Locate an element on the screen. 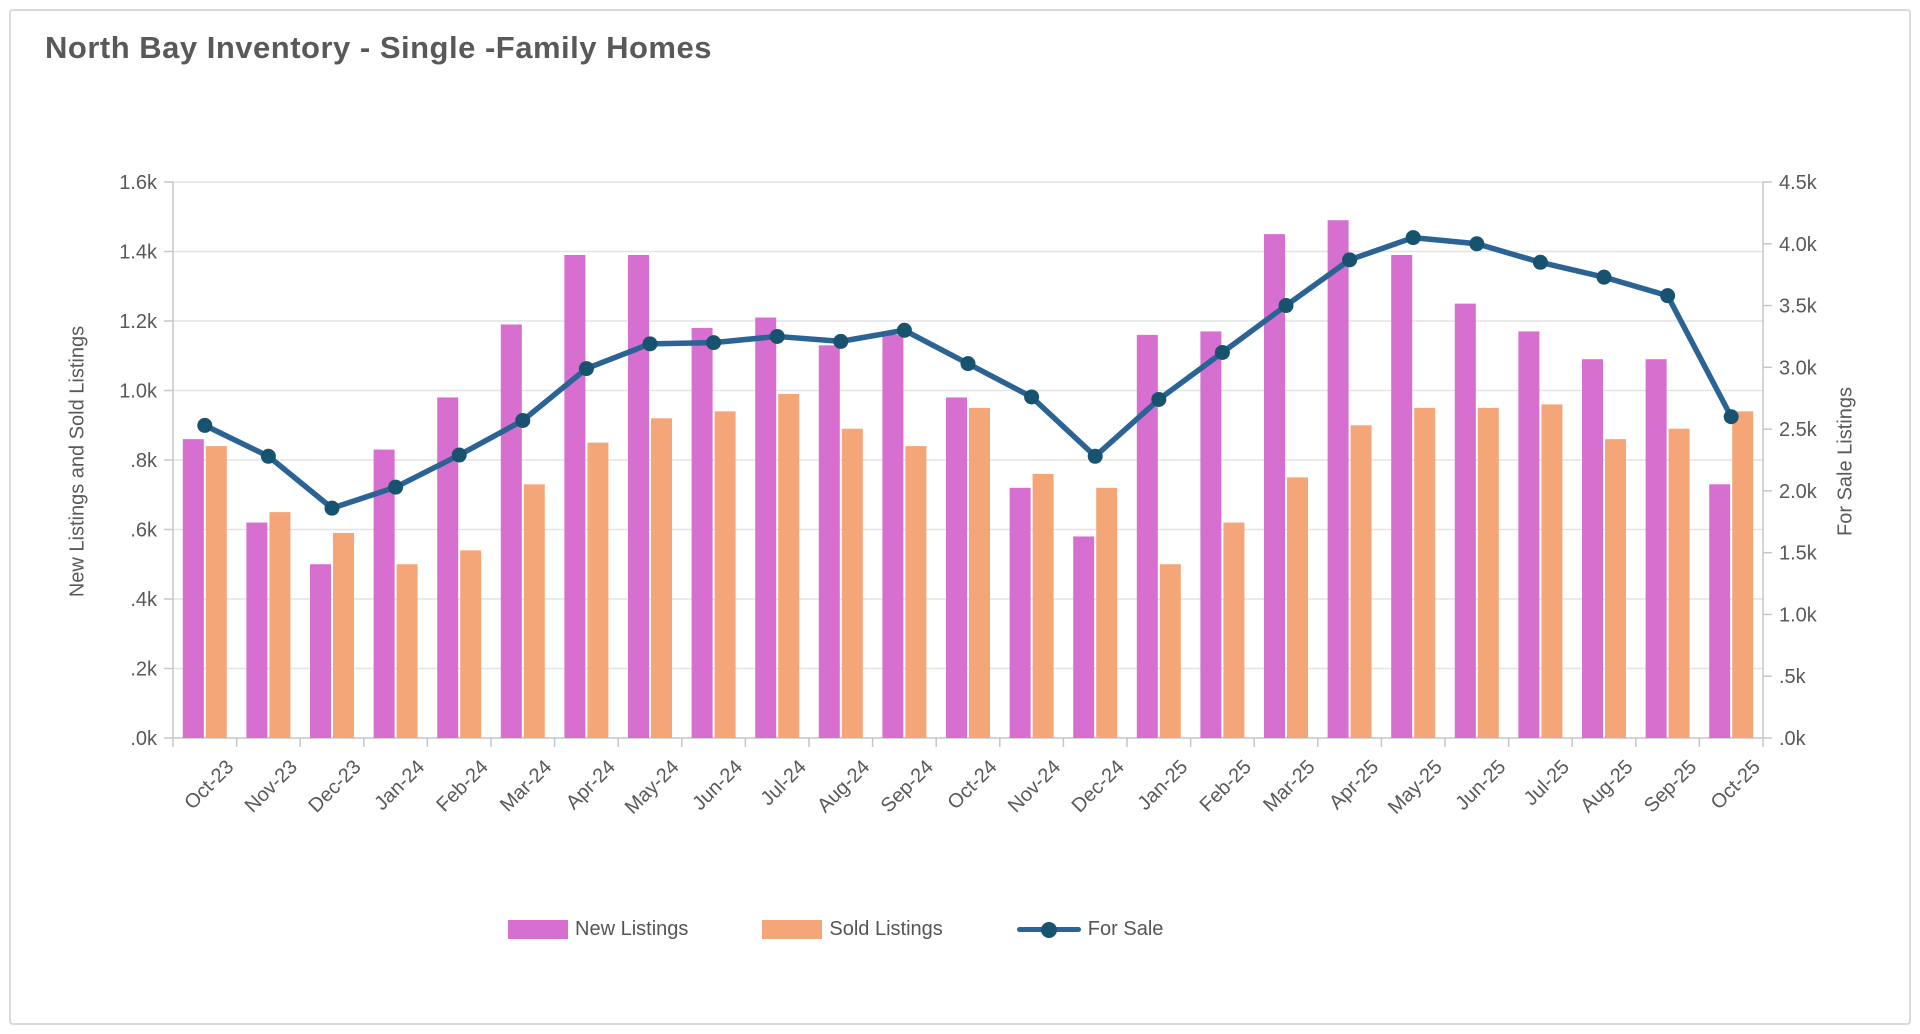 Image resolution: width=1920 pixels, height=1034 pixels. legend-label: Sold Listings is located at coordinates (886, 929).